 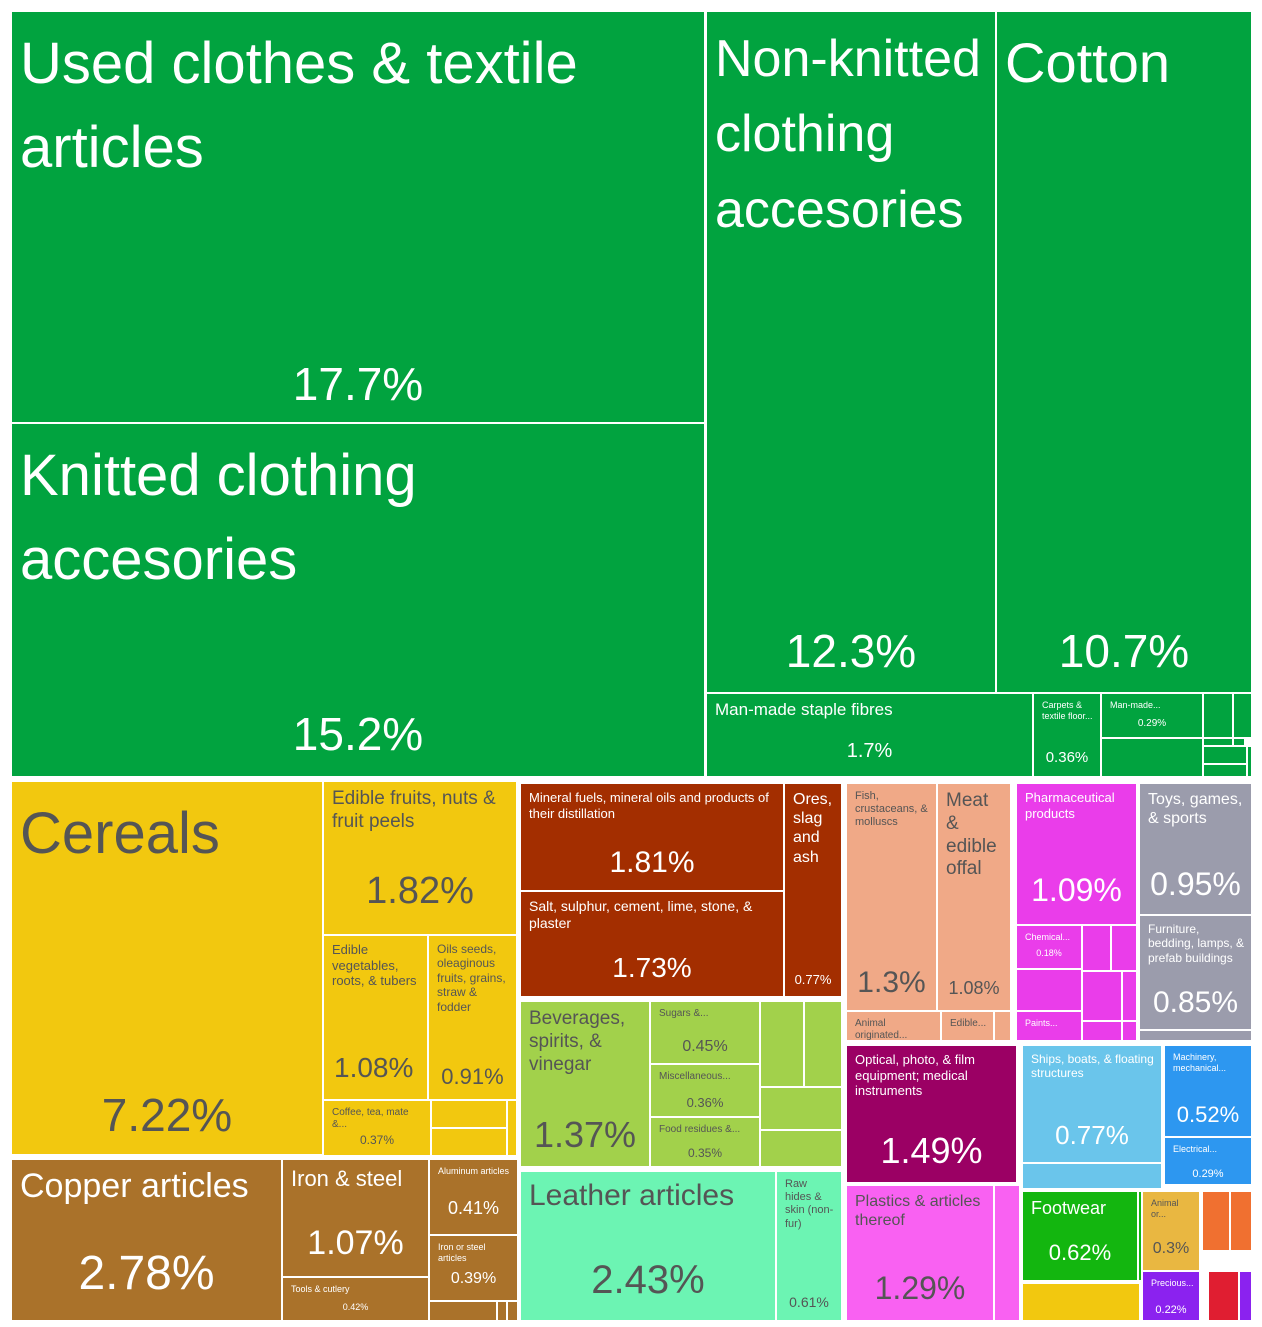 What do you see at coordinates (120, 833) in the screenshot?
I see `tile-label: Cereals` at bounding box center [120, 833].